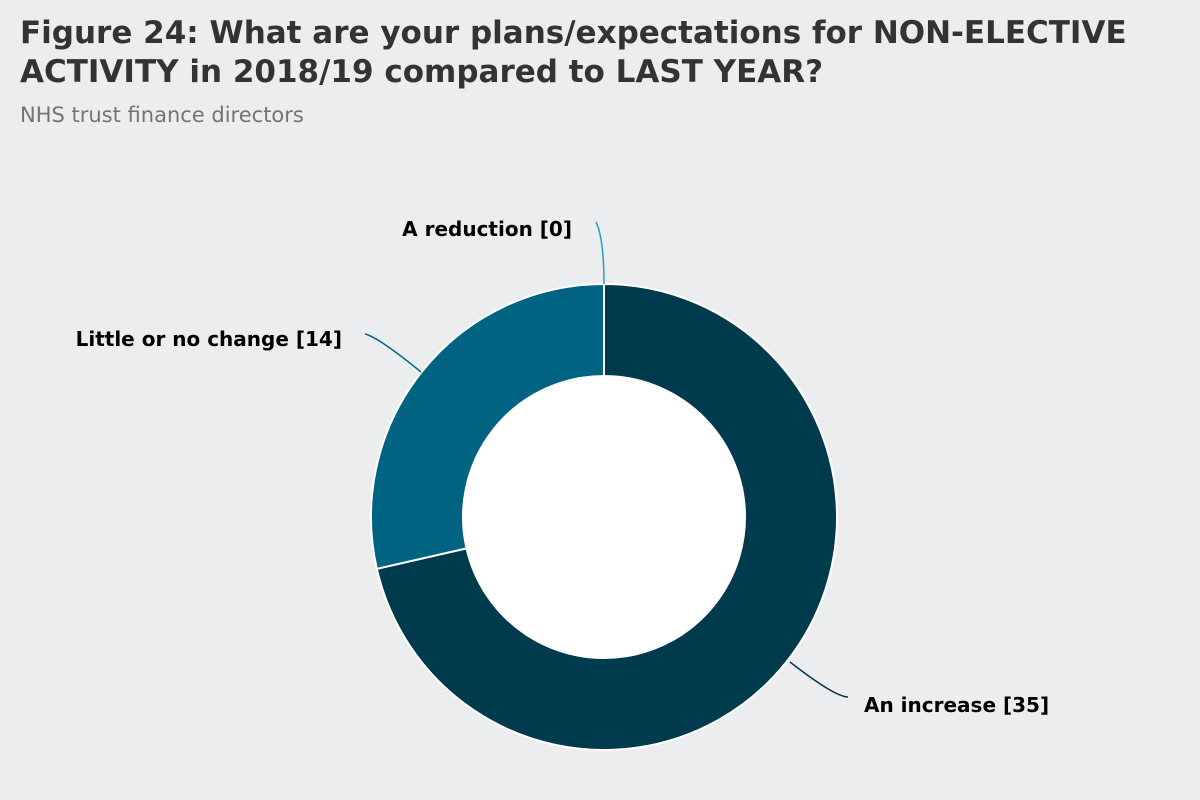 The width and height of the screenshot is (1200, 800). Describe the element at coordinates (956, 705) in the screenshot. I see `data-label-an-increase: An increase [35]` at that location.